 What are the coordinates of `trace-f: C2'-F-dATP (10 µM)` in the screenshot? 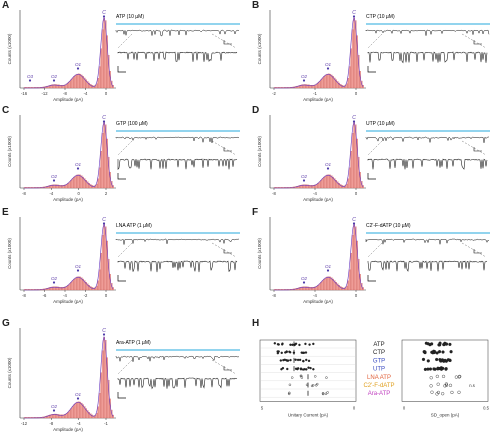 It's located at (427, 252).